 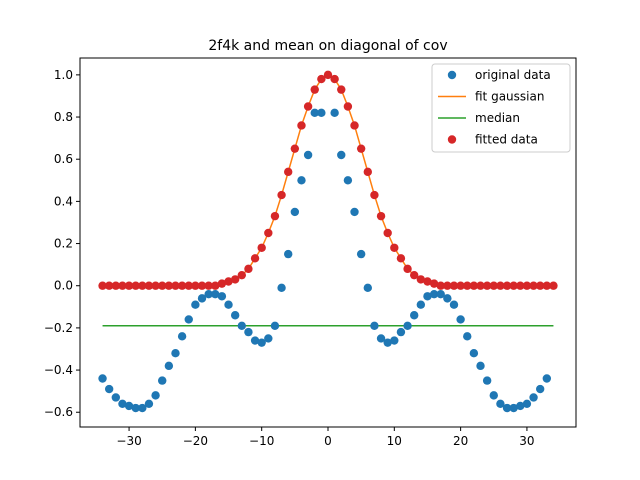 What do you see at coordinates (58, 328) in the screenshot?
I see `y-tick-label: −0.2` at bounding box center [58, 328].